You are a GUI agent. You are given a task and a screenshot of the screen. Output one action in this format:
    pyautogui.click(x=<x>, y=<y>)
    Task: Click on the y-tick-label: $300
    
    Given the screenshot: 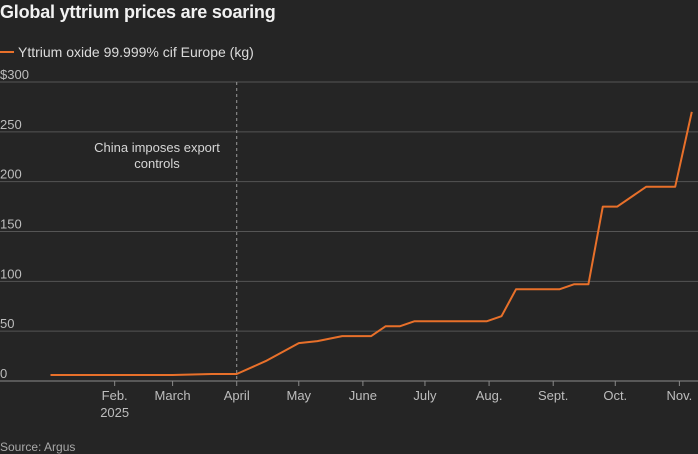 What is the action you would take?
    pyautogui.click(x=14, y=74)
    